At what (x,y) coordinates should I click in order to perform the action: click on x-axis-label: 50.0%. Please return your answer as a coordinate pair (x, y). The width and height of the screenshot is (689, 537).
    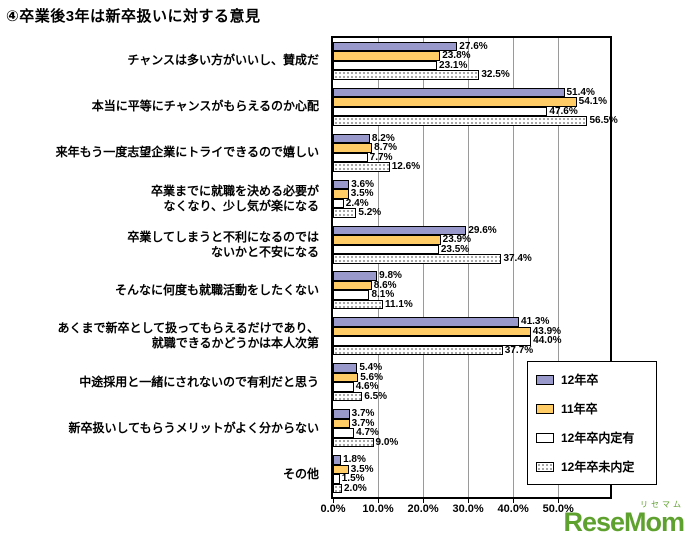
    Looking at the image, I should click on (558, 509).